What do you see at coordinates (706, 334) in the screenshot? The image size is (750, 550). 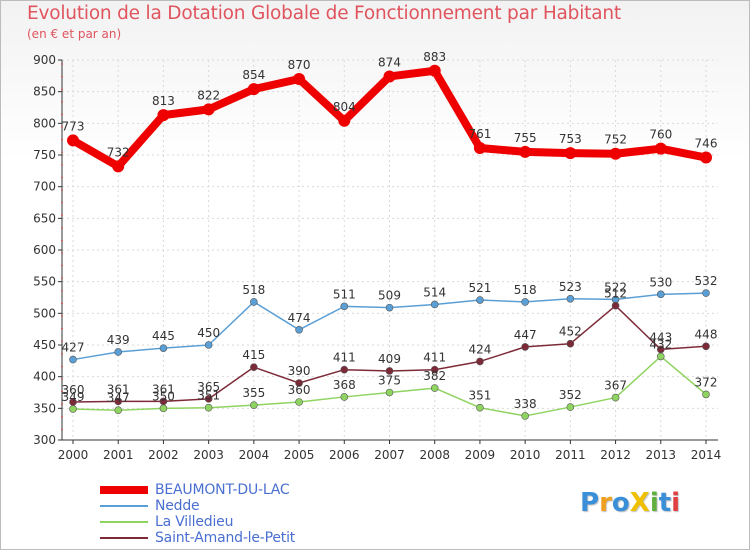 I see `data-label-saint-amand-le-petit: 448` at bounding box center [706, 334].